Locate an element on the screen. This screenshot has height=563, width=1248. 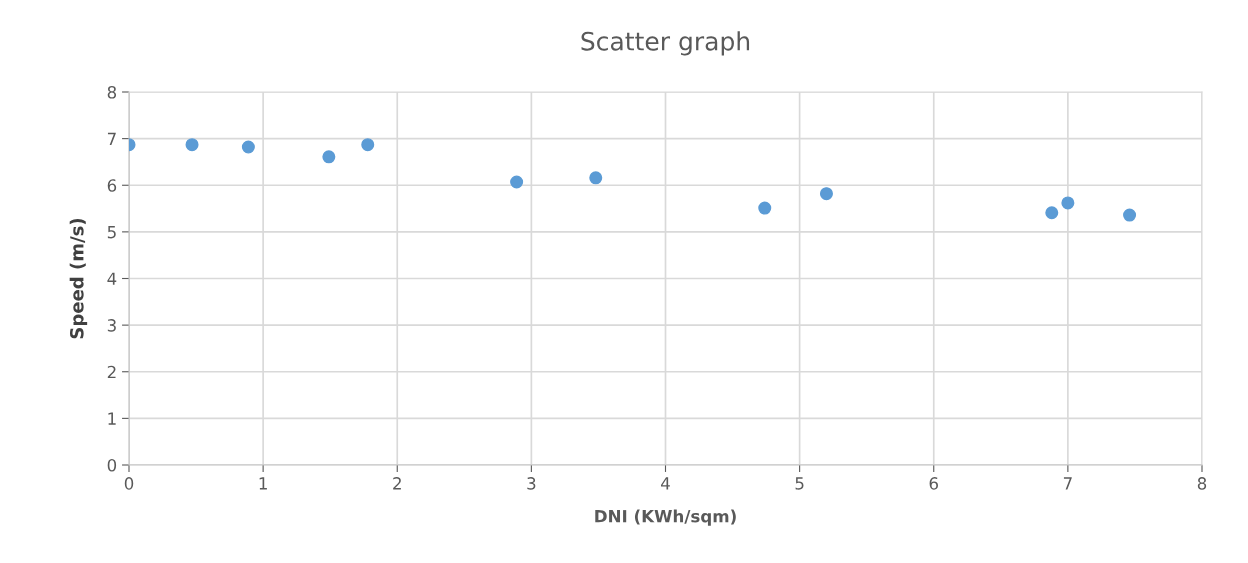
y-tick-label: 6 is located at coordinates (112, 185).